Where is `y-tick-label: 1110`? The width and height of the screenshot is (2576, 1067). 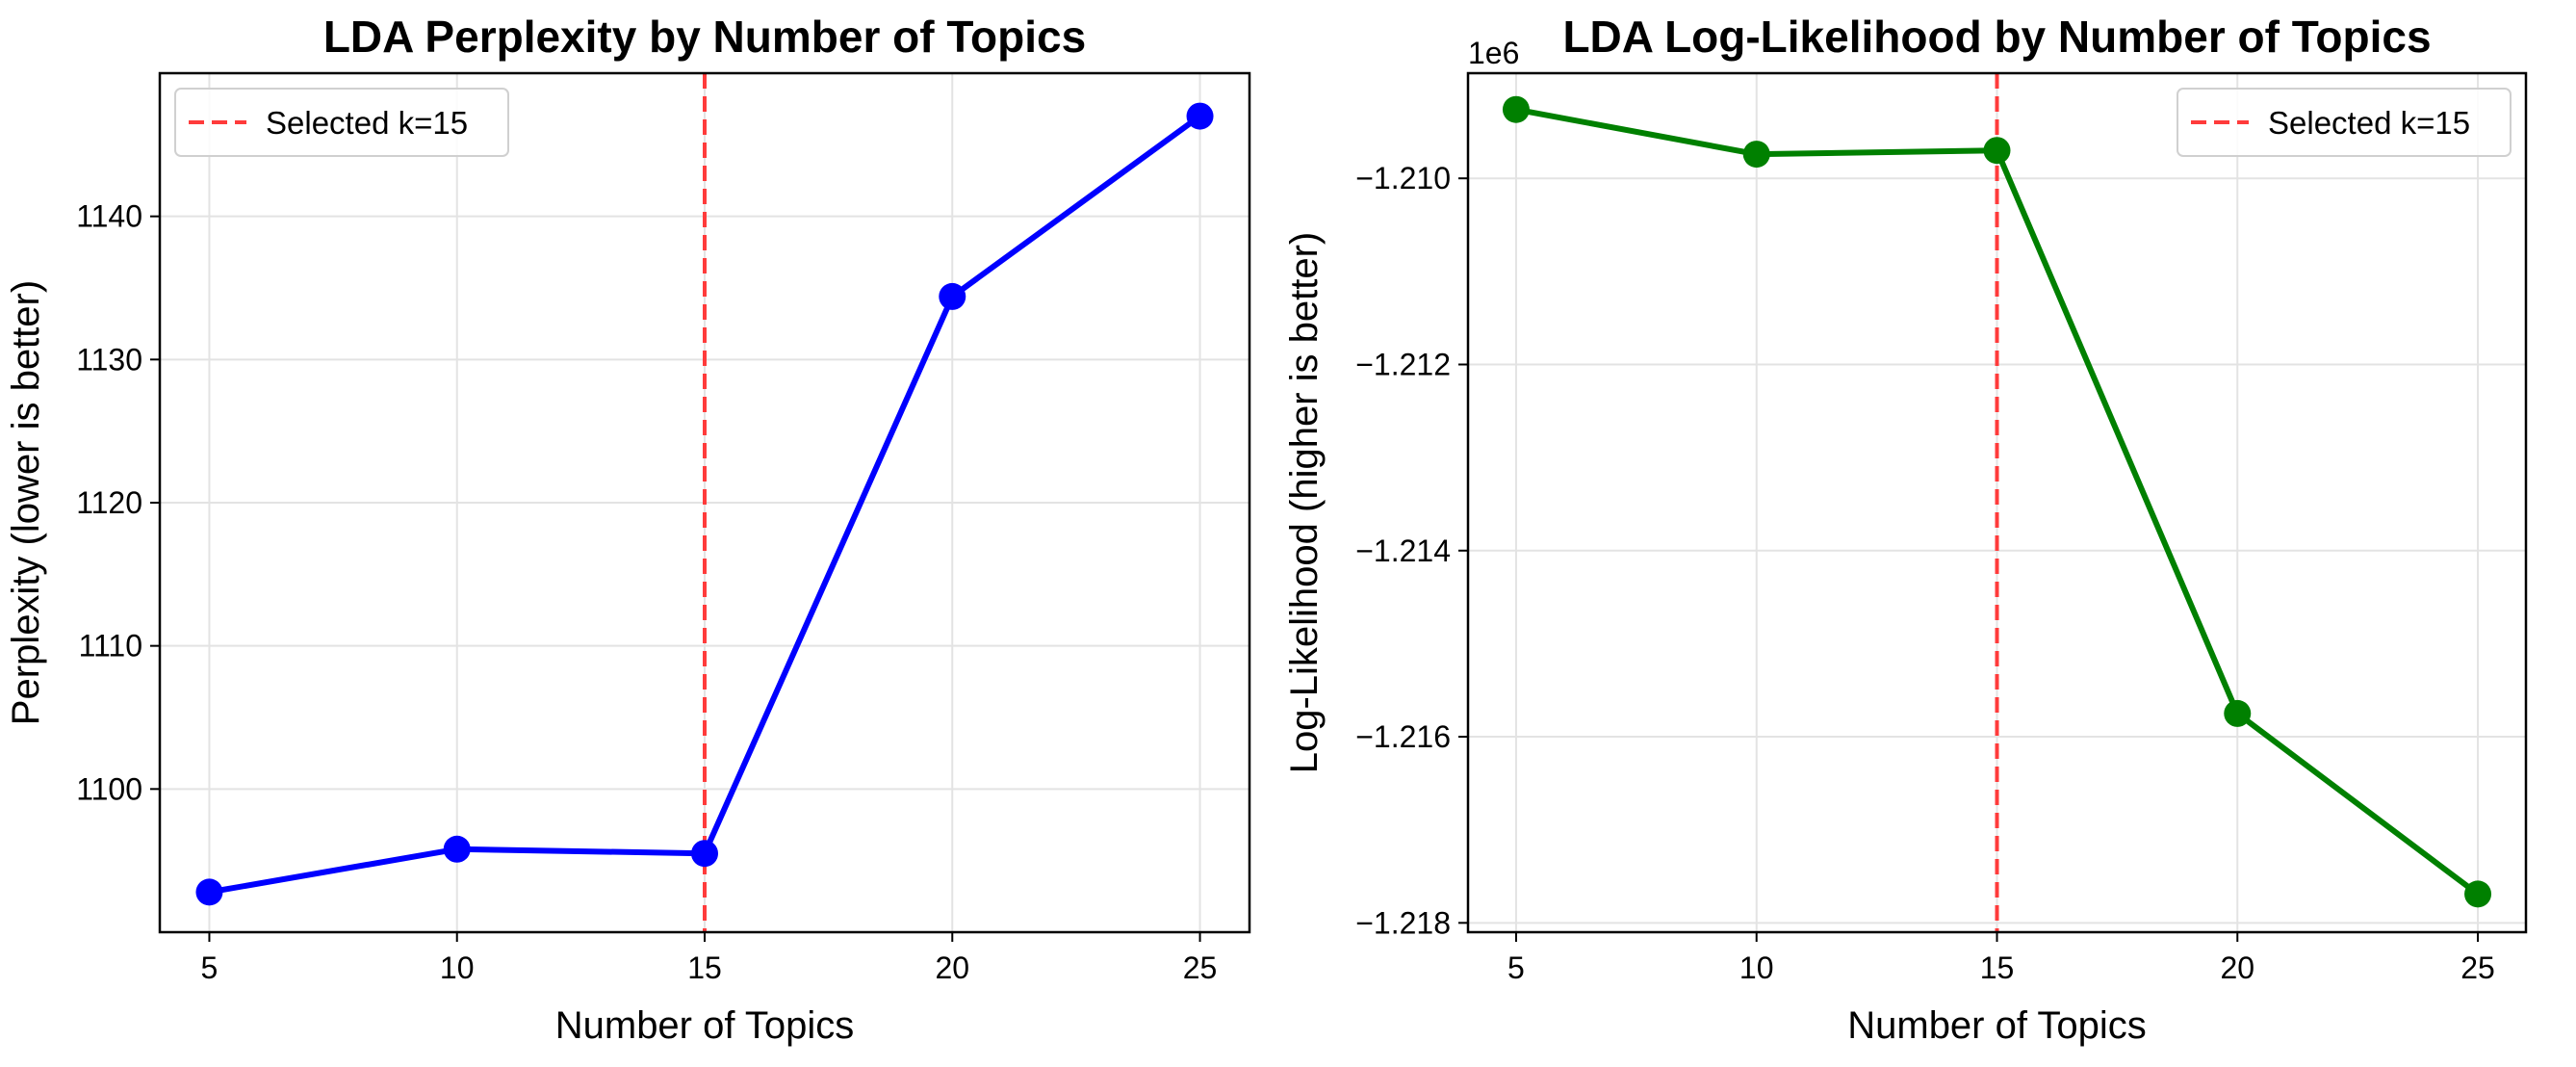 y-tick-label: 1110 is located at coordinates (111, 646).